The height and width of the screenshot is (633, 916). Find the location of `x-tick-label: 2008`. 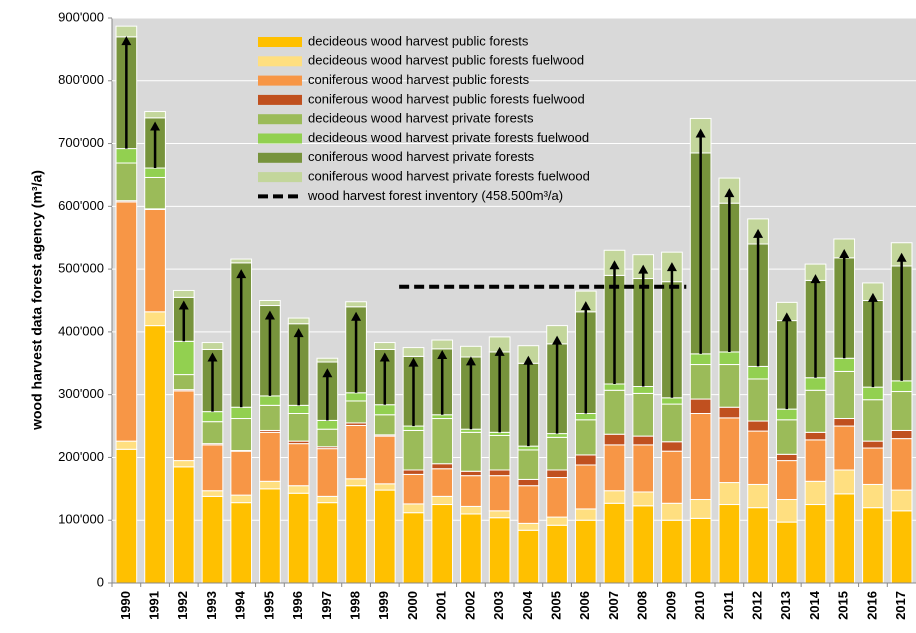

x-tick-label: 2008 is located at coordinates (642, 605).